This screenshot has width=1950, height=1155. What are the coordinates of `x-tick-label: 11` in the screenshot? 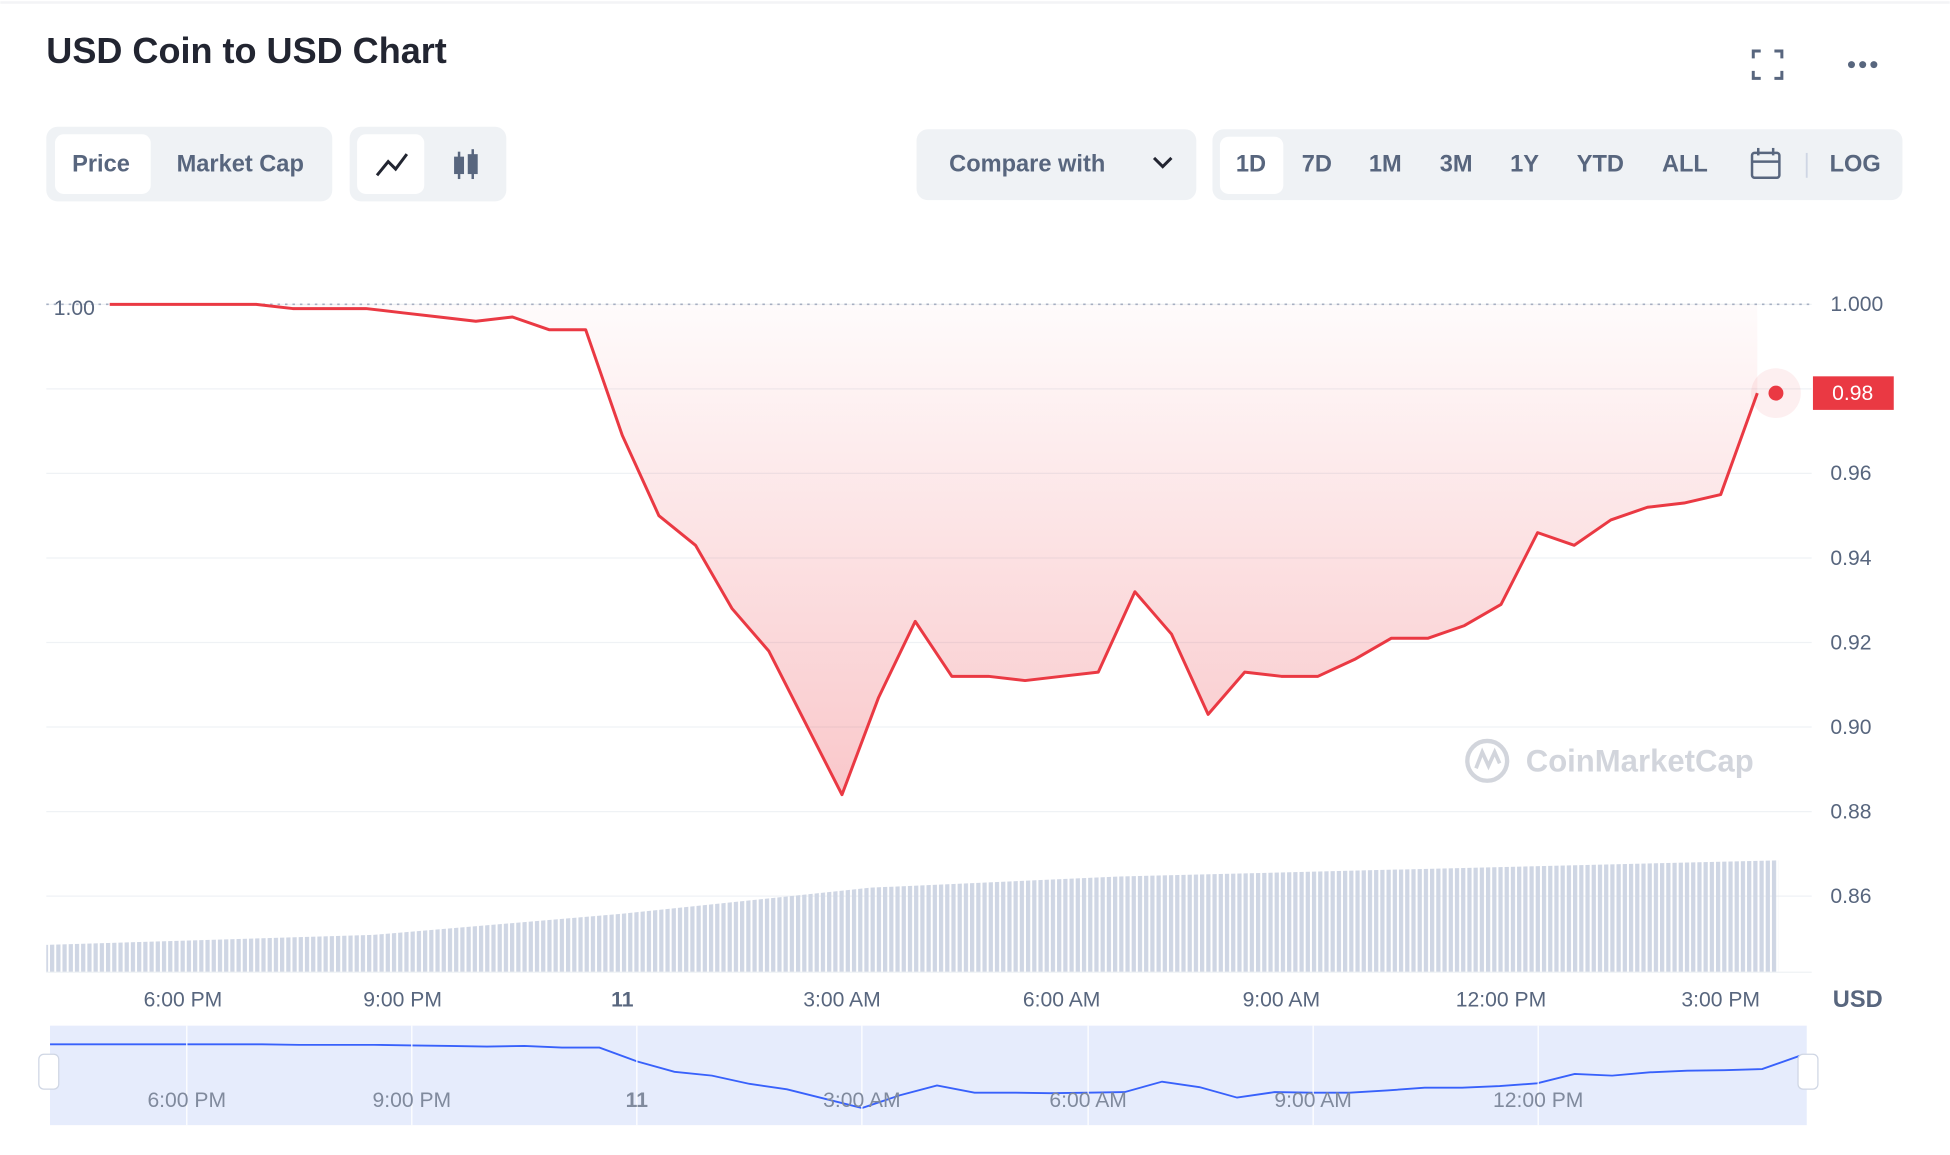 It's located at (622, 999).